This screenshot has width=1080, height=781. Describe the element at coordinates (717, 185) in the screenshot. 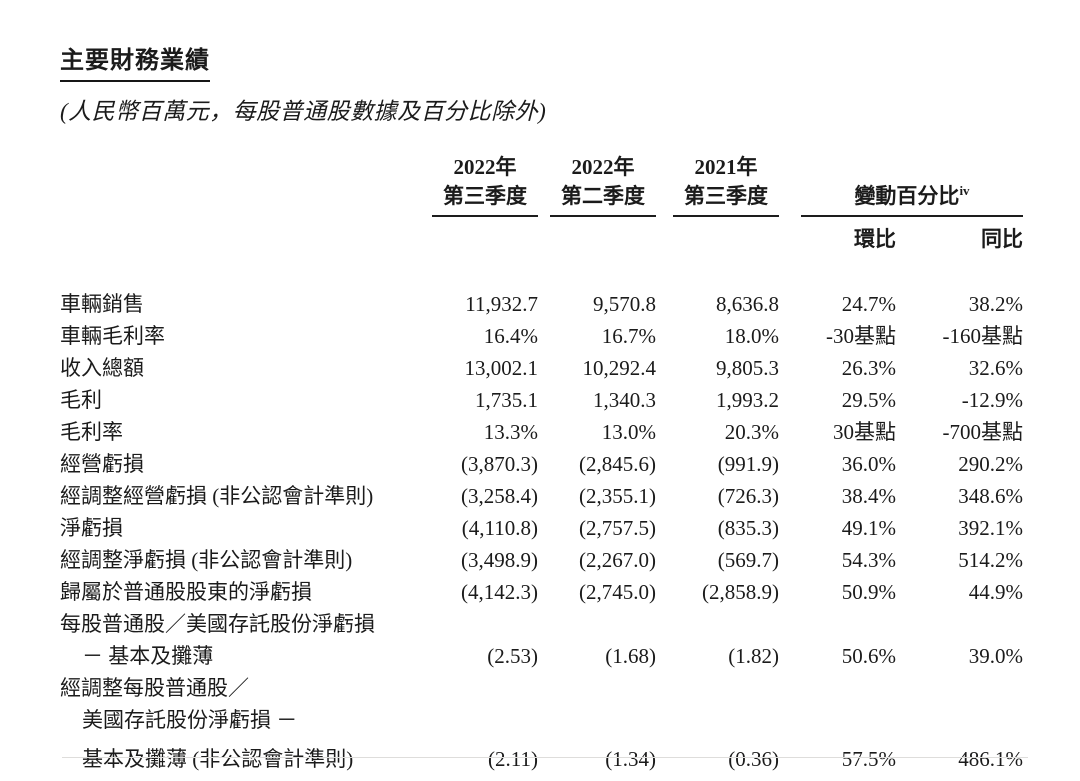

I see `col-header-q3-2021: 2021年 第三季度` at that location.